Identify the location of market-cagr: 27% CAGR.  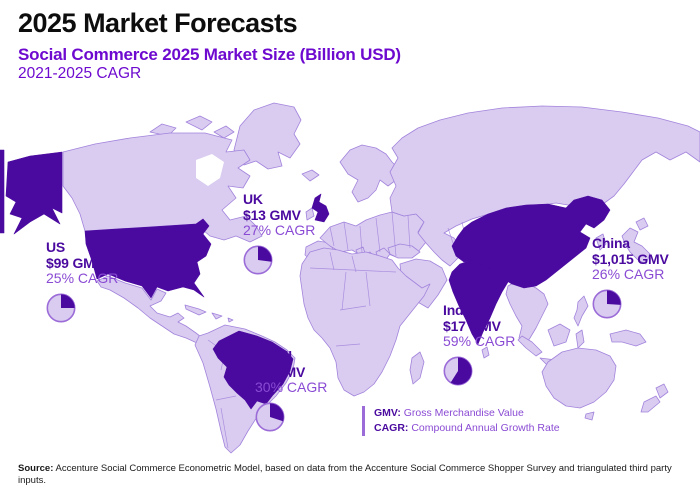
(279, 230).